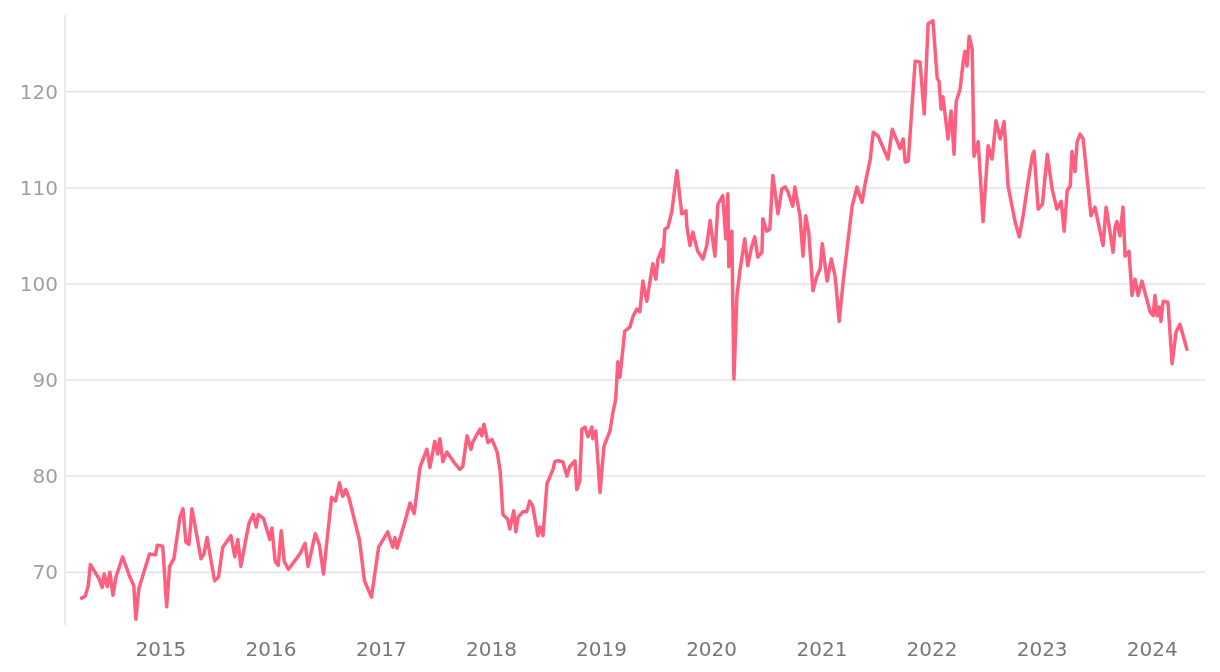  What do you see at coordinates (45, 476) in the screenshot?
I see `y-tick-label: 80` at bounding box center [45, 476].